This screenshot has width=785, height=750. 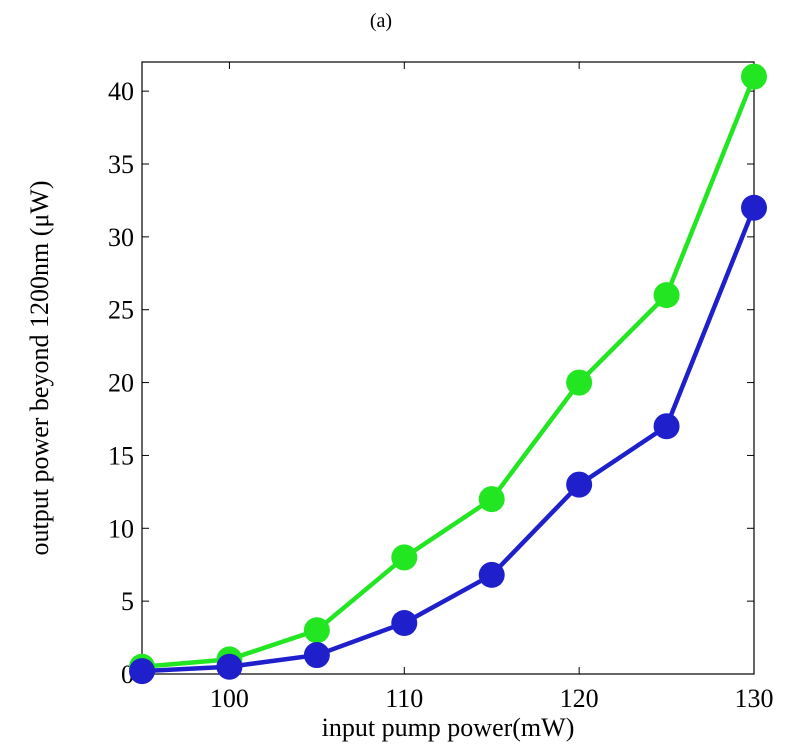 I want to click on y-tick-label: 35, so click(x=121, y=164).